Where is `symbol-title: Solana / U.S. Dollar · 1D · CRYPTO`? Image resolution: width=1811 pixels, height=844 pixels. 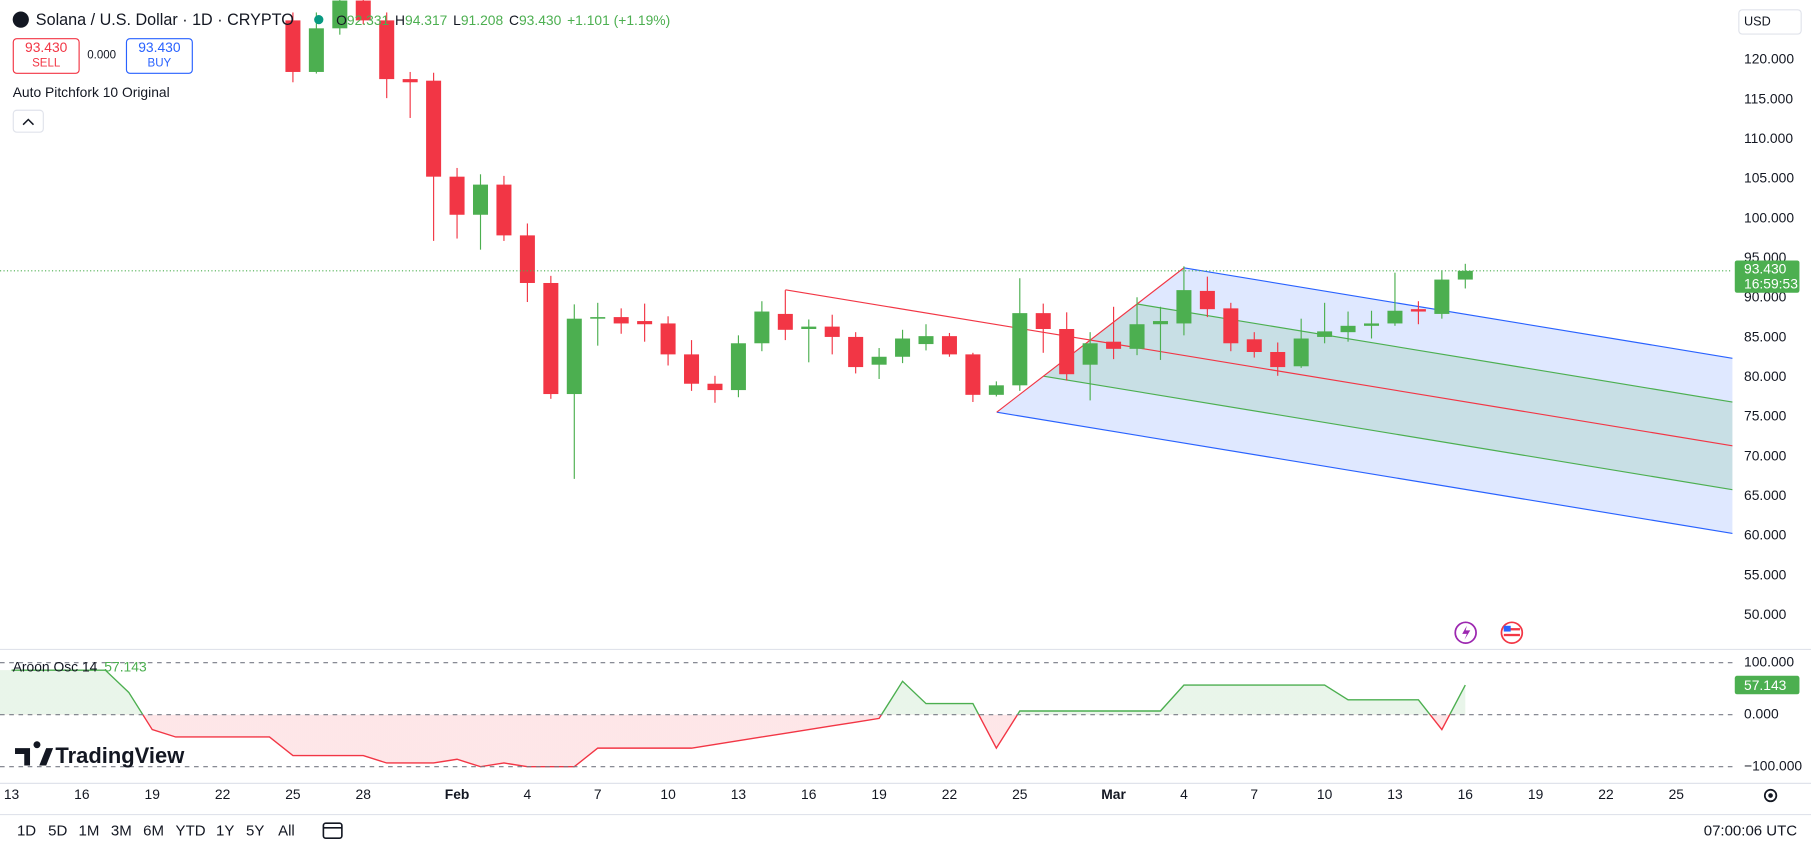 symbol-title: Solana / U.S. Dollar · 1D · CRYPTO is located at coordinates (165, 20).